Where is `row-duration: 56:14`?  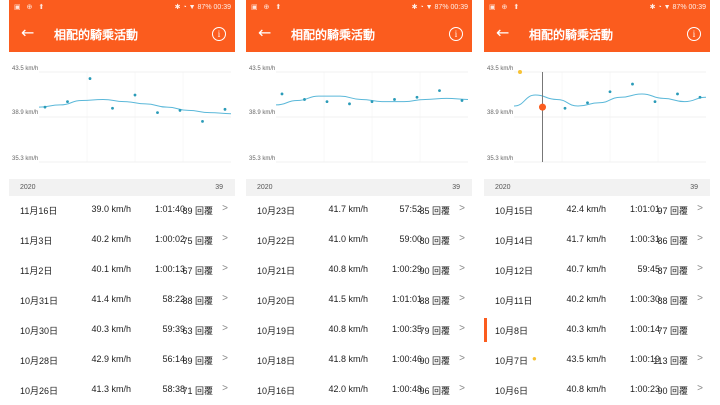
row-duration: 56:14 is located at coordinates (173, 359).